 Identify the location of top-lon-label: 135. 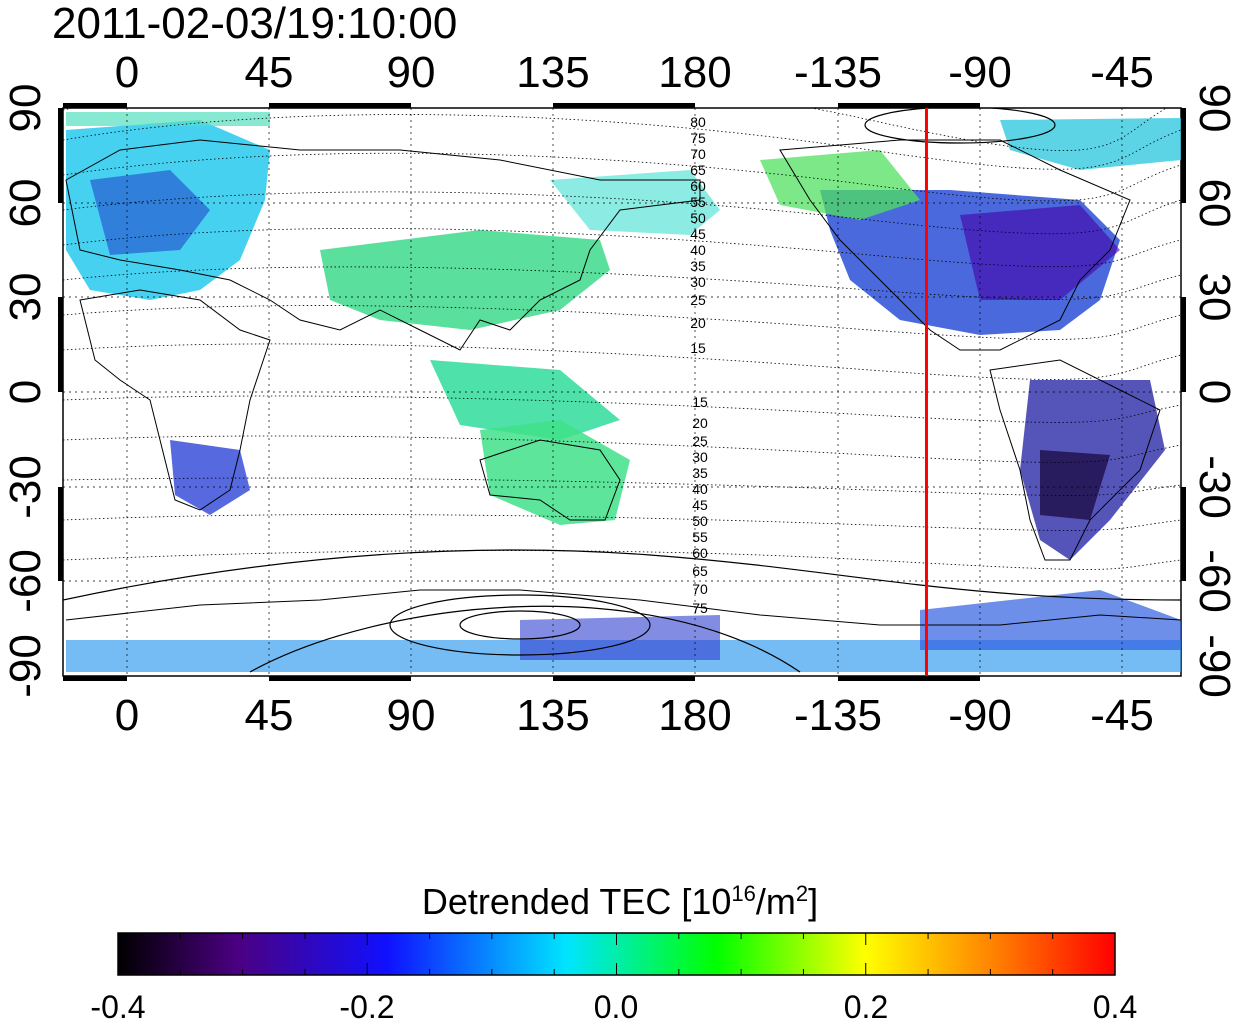
(552, 72).